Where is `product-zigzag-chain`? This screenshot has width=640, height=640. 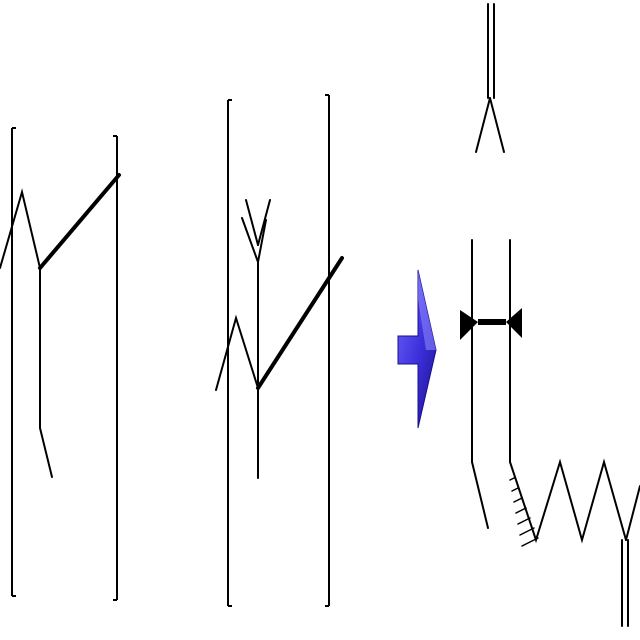 product-zigzag-chain is located at coordinates (574, 501).